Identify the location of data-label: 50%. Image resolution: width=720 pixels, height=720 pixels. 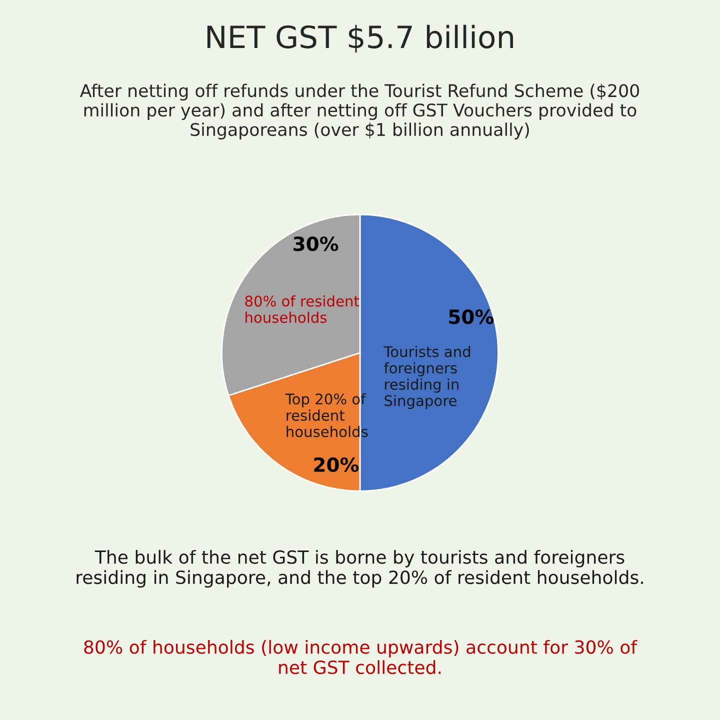
(471, 316).